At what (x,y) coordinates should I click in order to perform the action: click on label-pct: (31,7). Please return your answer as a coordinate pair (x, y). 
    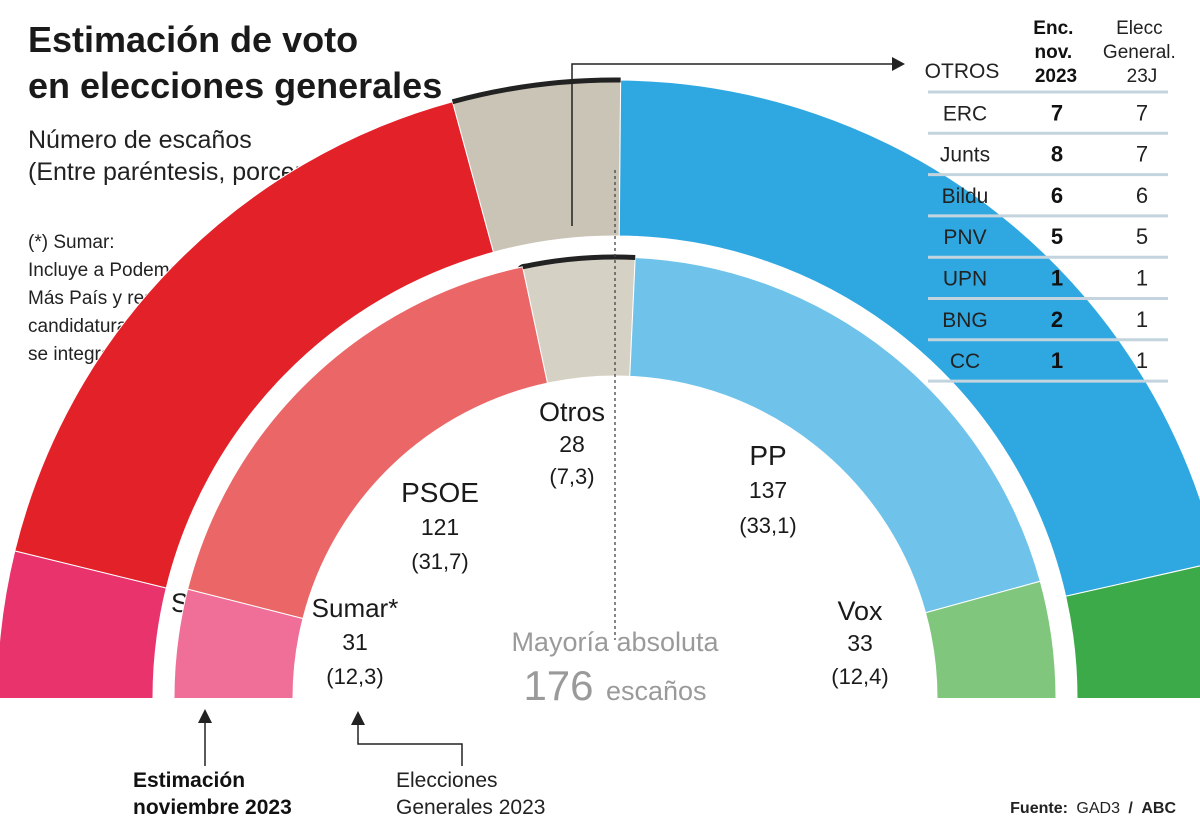
    Looking at the image, I should click on (439, 561).